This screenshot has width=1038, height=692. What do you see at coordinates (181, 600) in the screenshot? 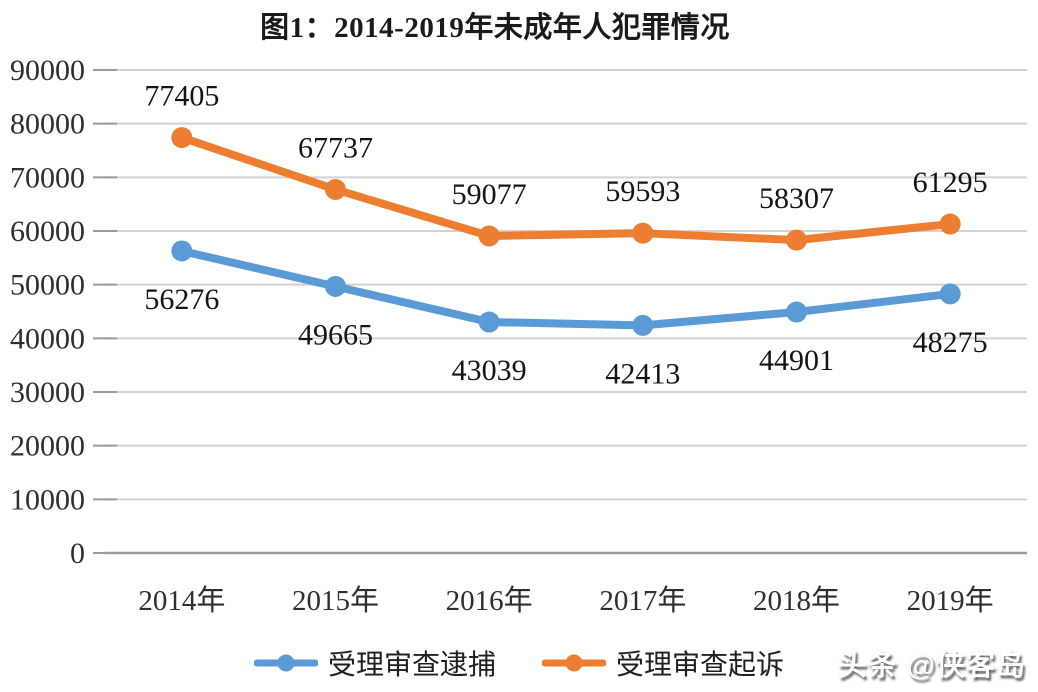
I see `x-axis-label: 2014年` at bounding box center [181, 600].